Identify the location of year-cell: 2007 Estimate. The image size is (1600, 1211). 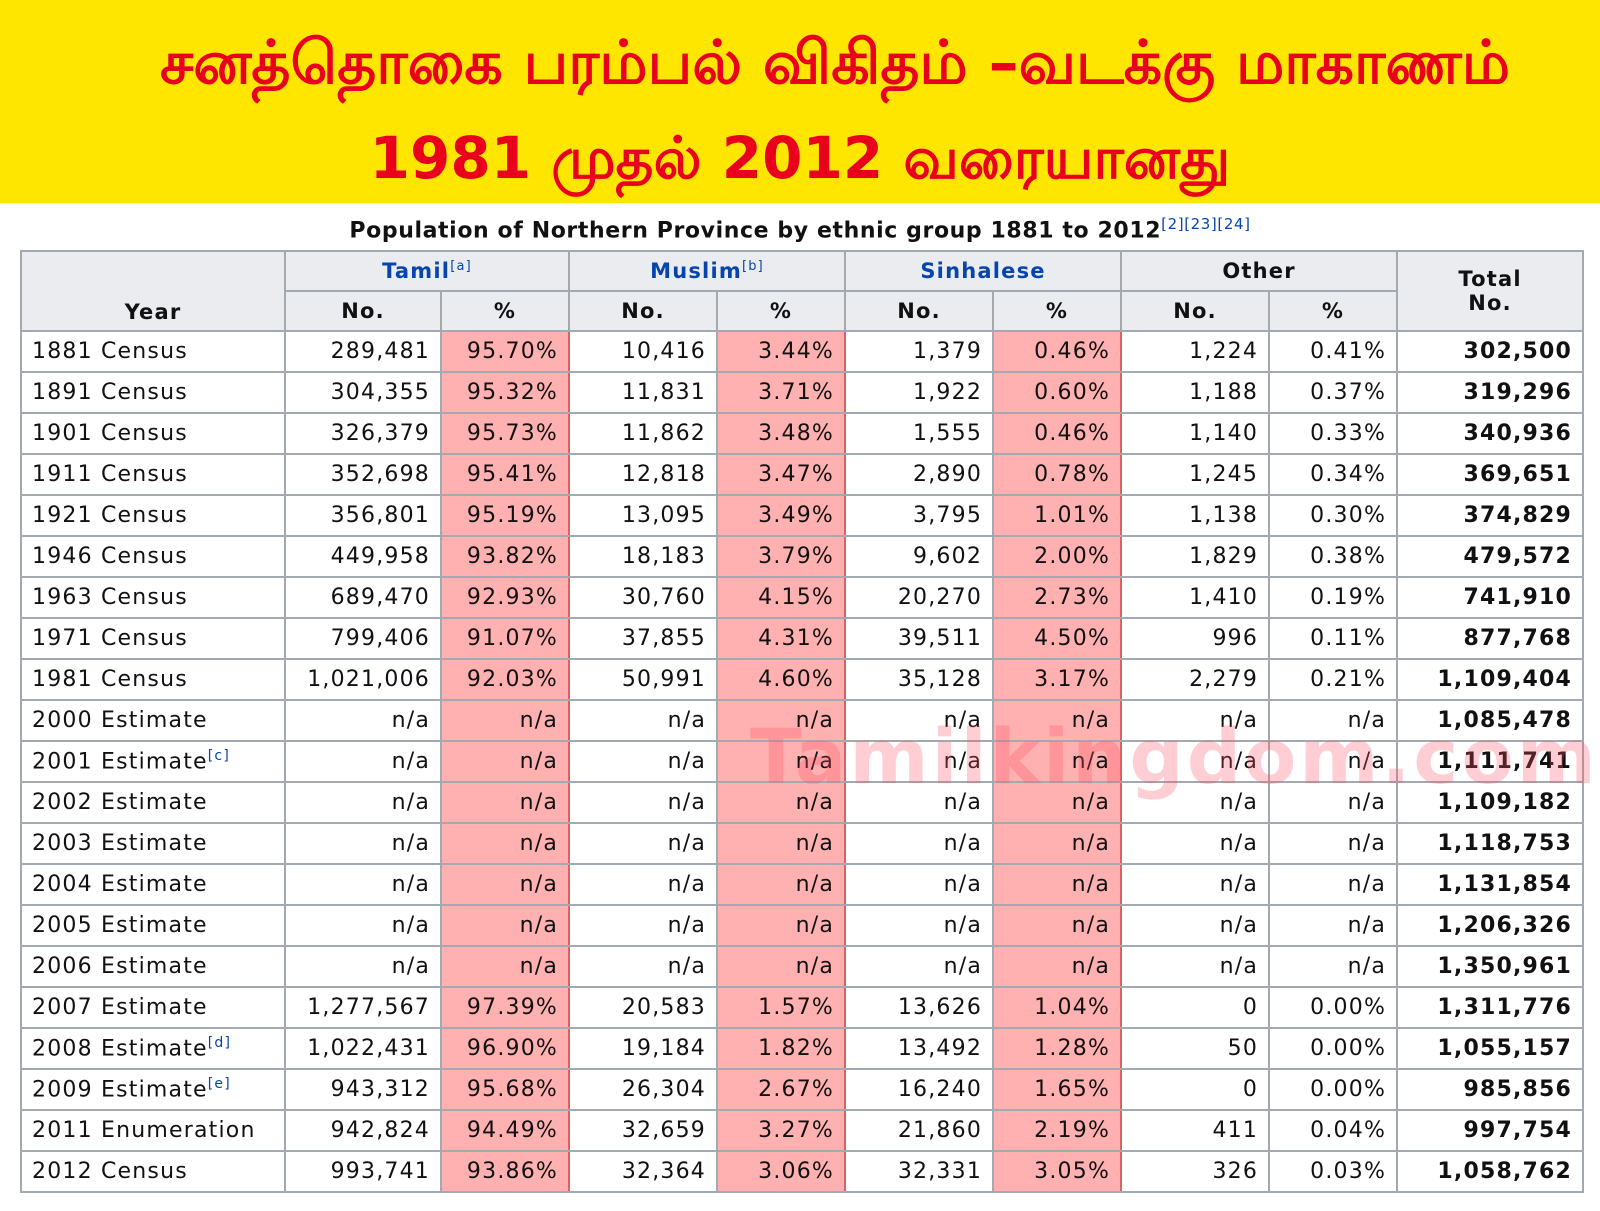
(153, 1007).